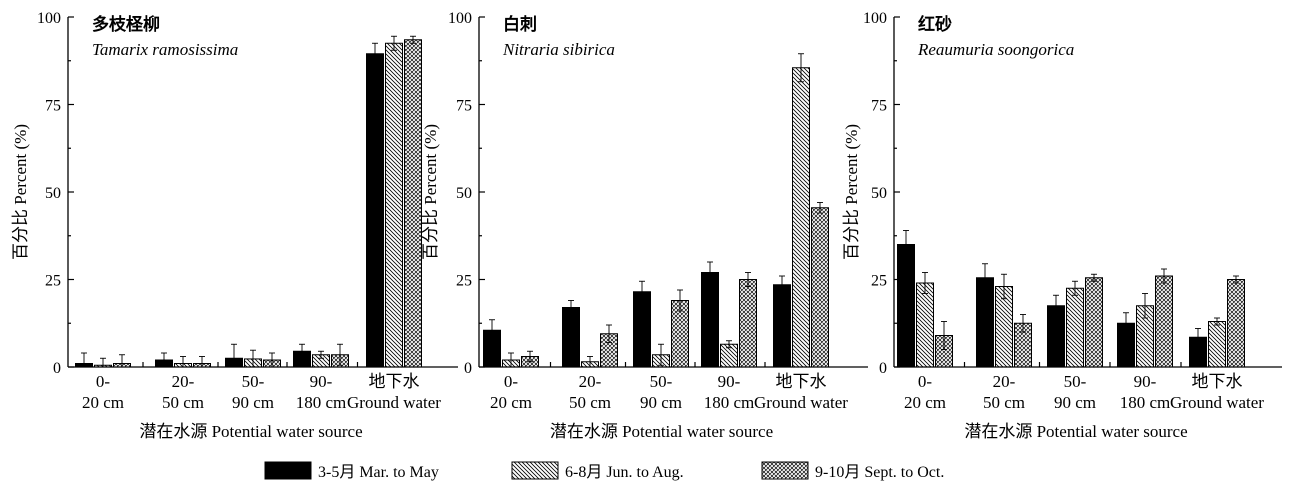  I want to click on panel-subtitle: Tamarix ramosissima, so click(165, 49).